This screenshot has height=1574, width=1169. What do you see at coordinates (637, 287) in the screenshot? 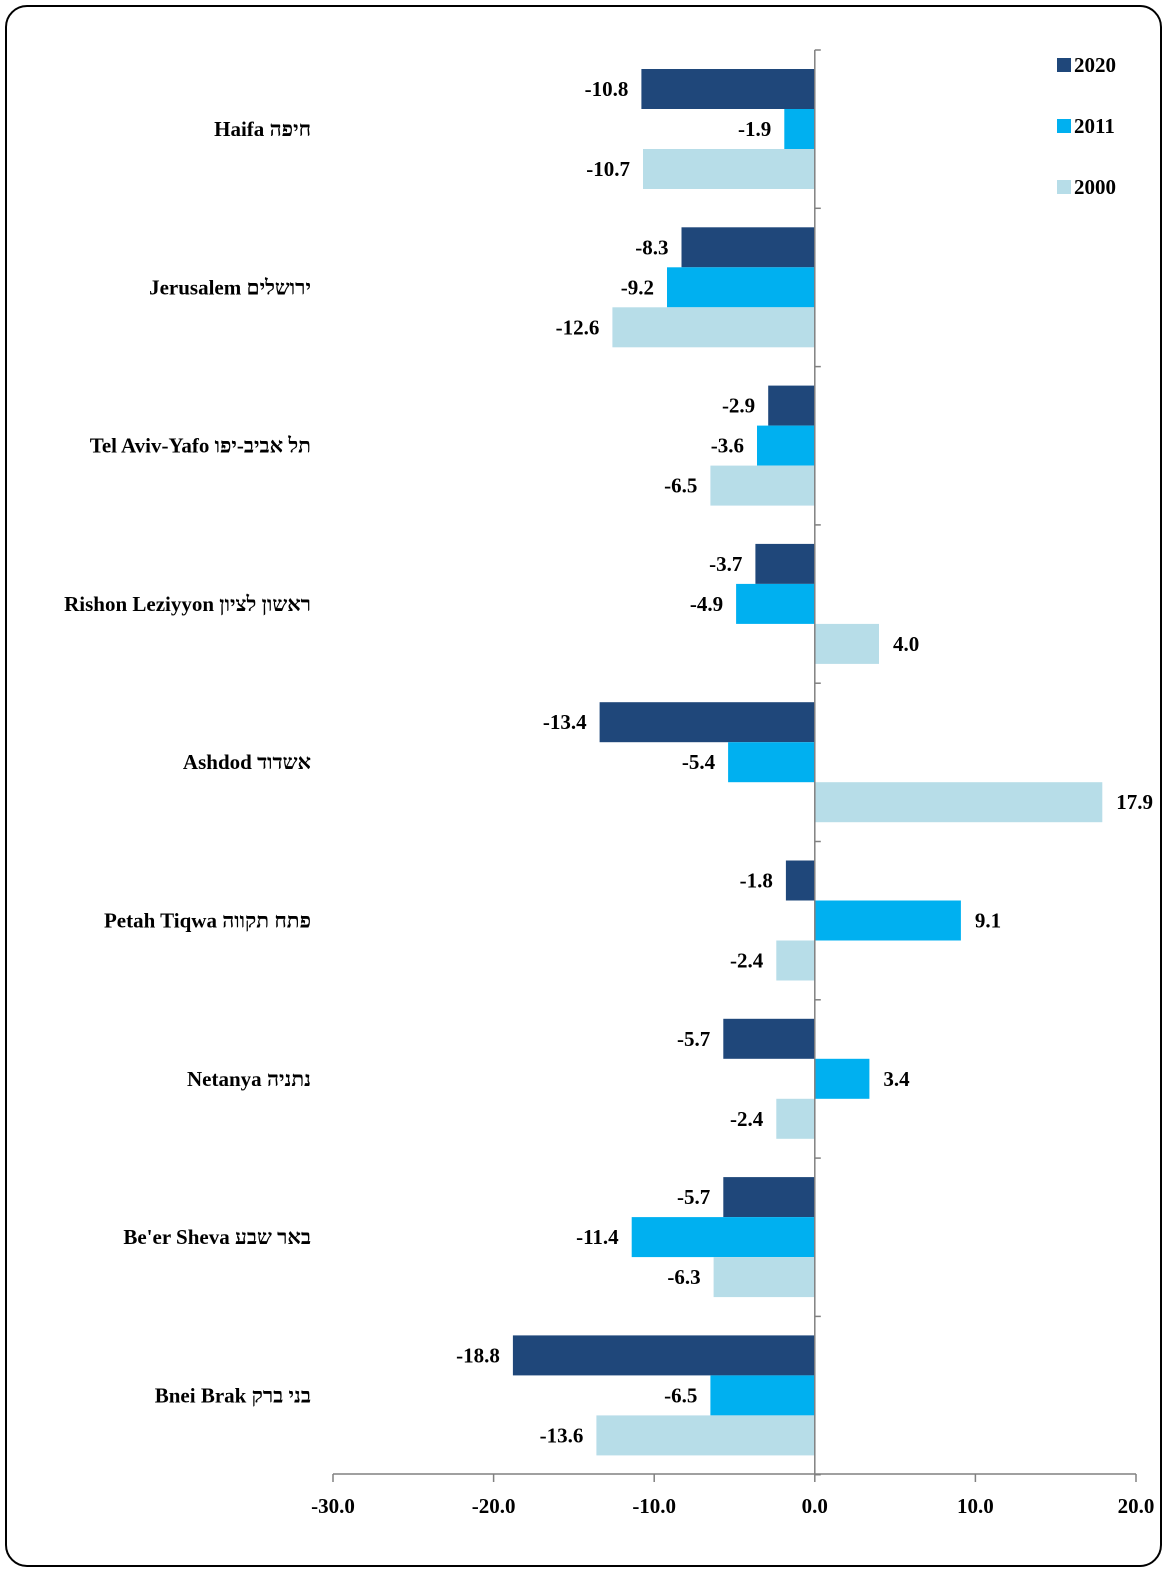
I see `value-label: -9.2` at bounding box center [637, 287].